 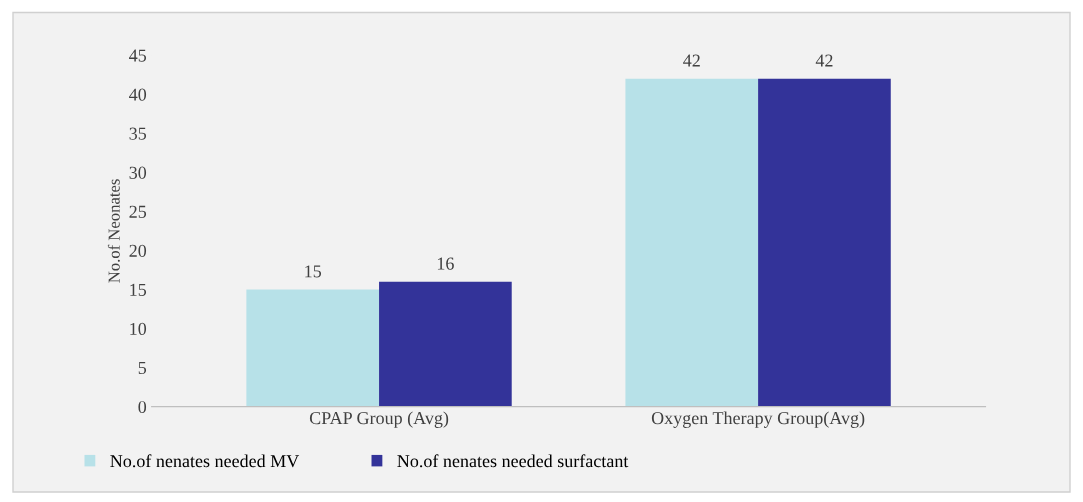 I want to click on y-tick-label: 25, so click(x=138, y=211).